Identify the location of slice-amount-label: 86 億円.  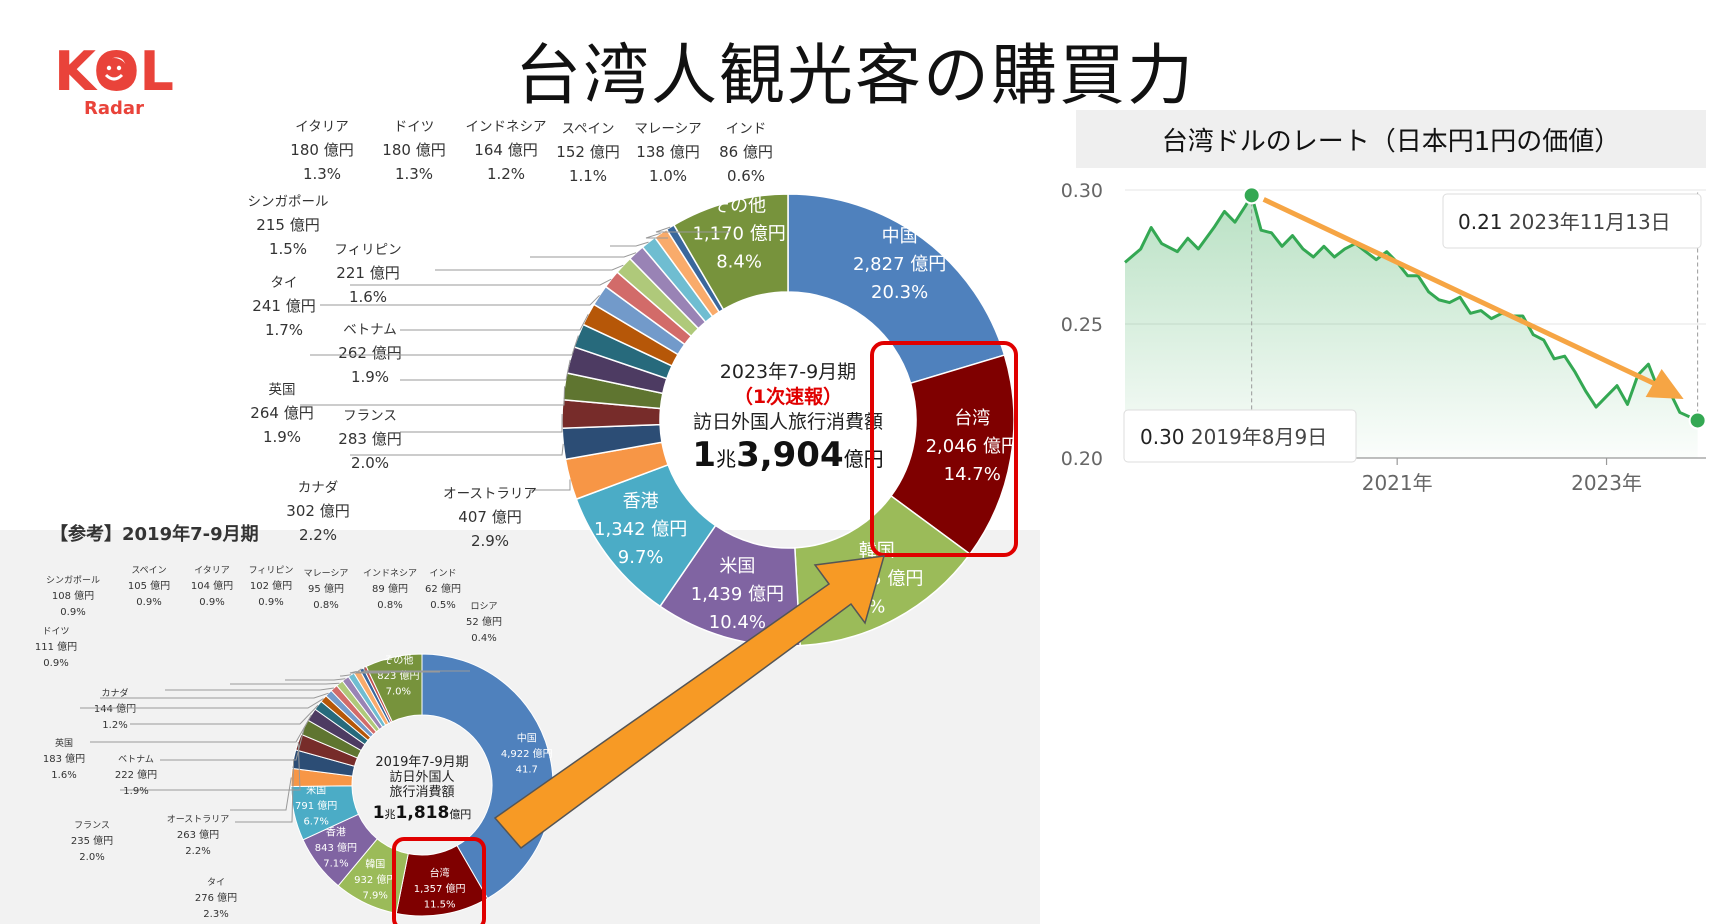
(746, 152).